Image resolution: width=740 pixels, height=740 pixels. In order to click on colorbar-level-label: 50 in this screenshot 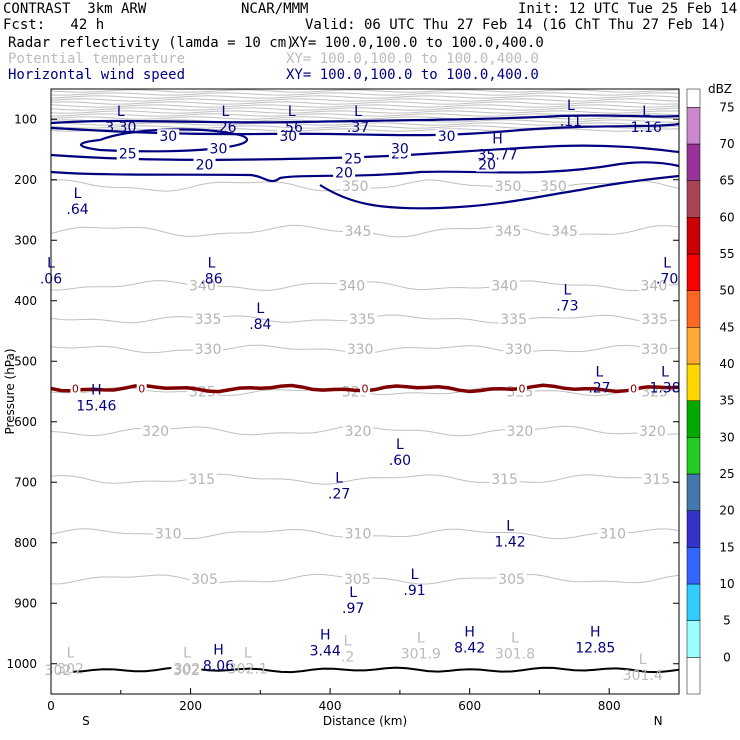, I will do `click(726, 291)`.